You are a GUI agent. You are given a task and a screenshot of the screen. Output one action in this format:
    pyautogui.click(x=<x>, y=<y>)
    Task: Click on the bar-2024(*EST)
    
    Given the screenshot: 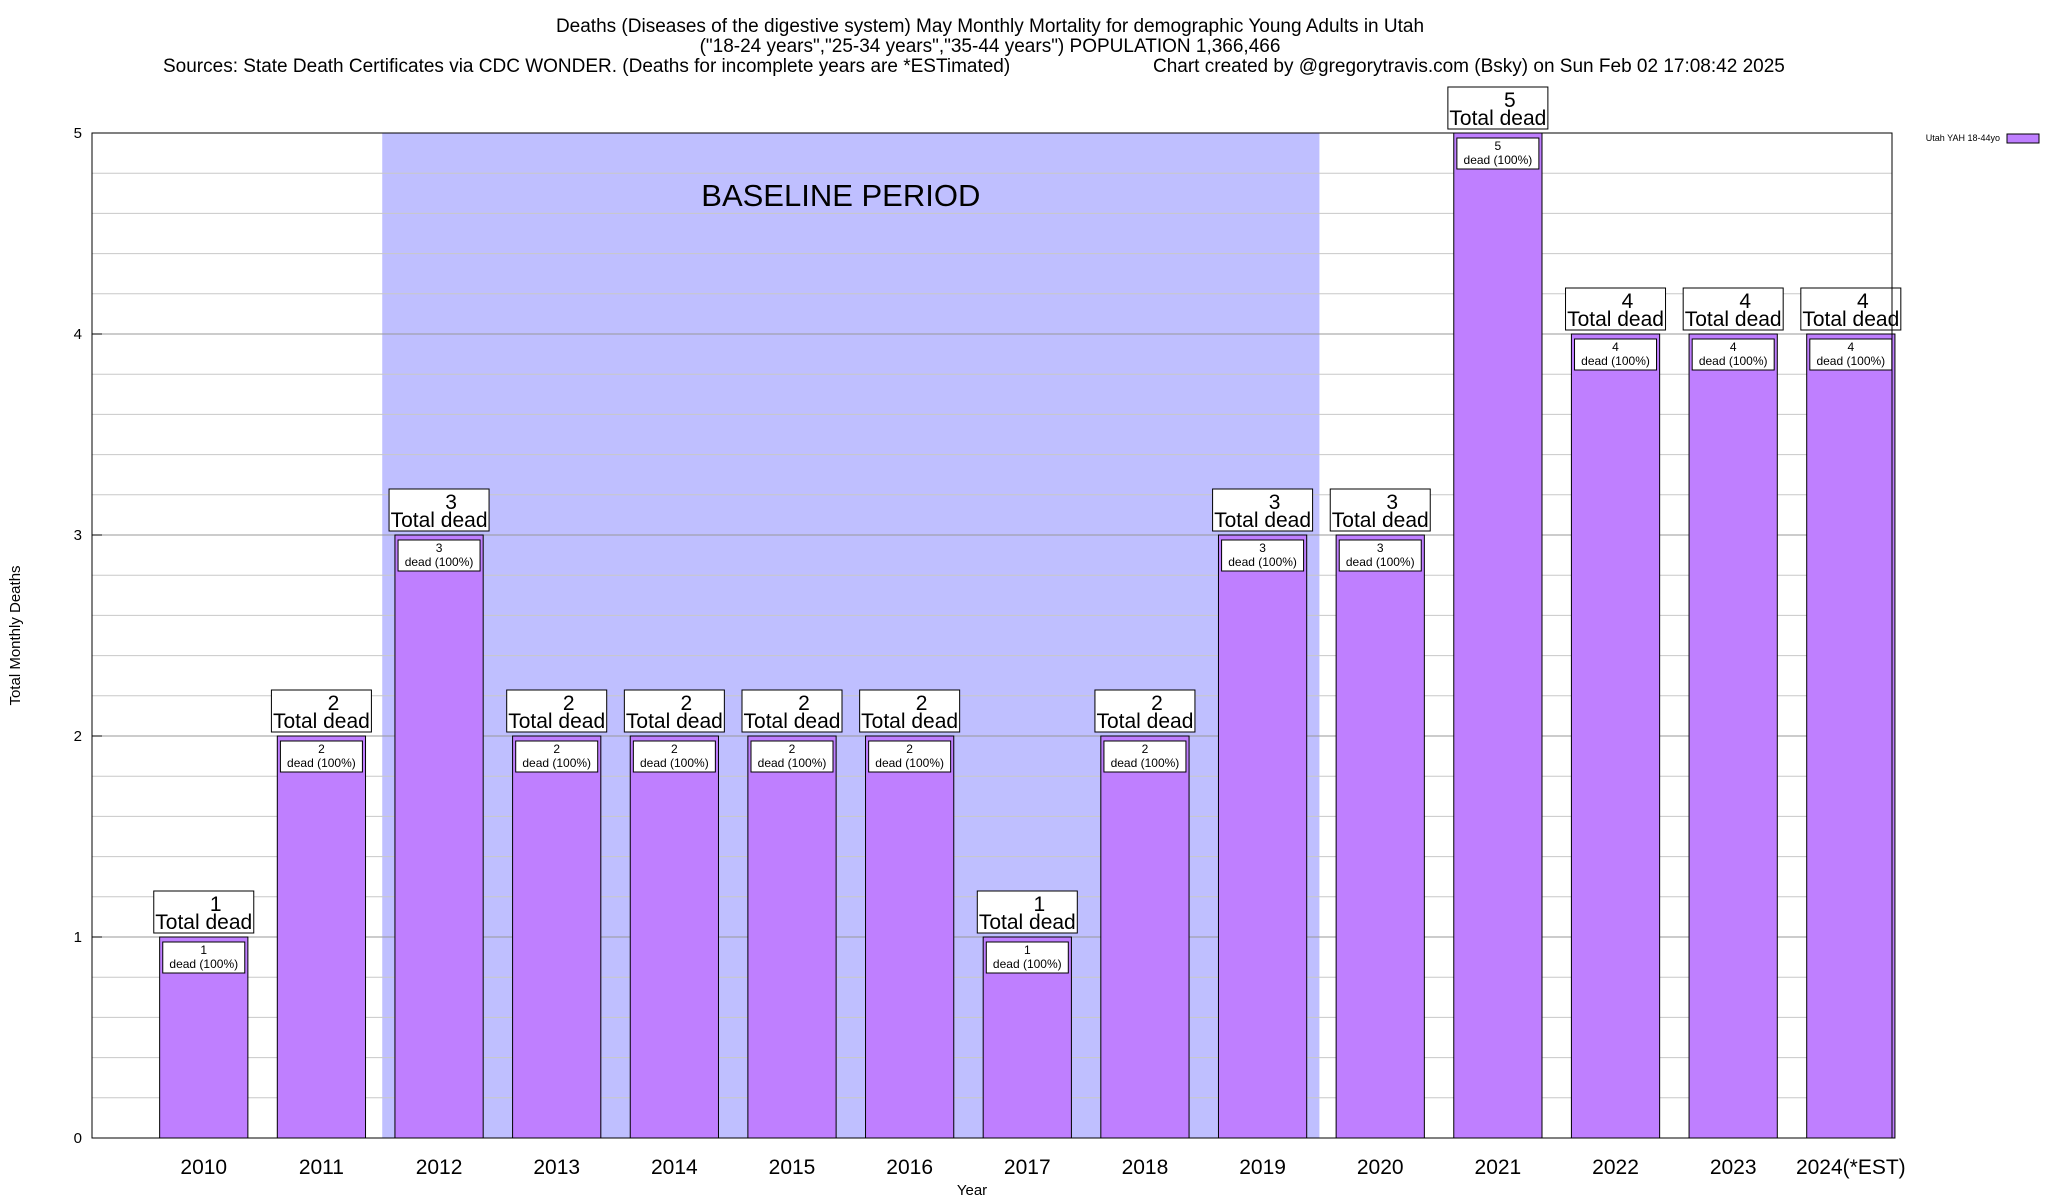 What is the action you would take?
    pyautogui.click(x=1851, y=736)
    